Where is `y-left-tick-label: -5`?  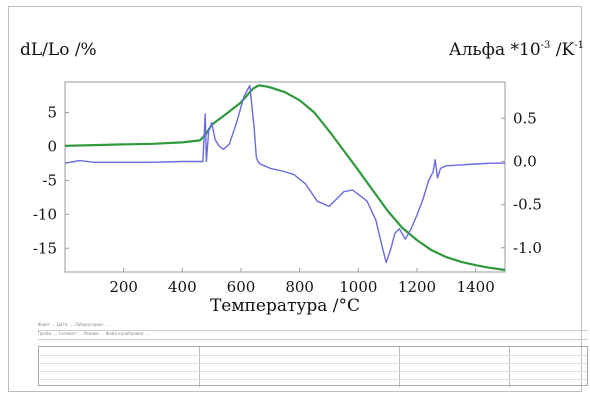
y-left-tick-label: -5 is located at coordinates (49, 180).